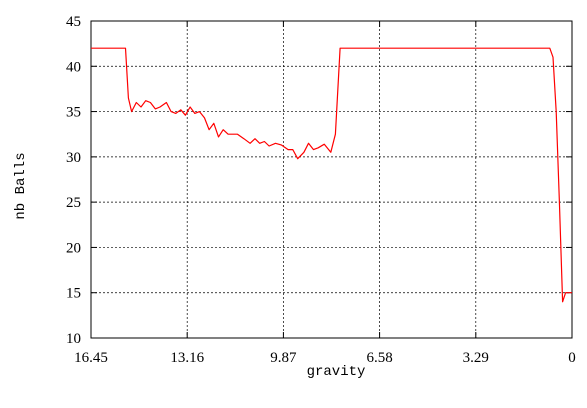 The image size is (587, 408). Describe the element at coordinates (91, 358) in the screenshot. I see `x-tick-label: 16.45` at that location.